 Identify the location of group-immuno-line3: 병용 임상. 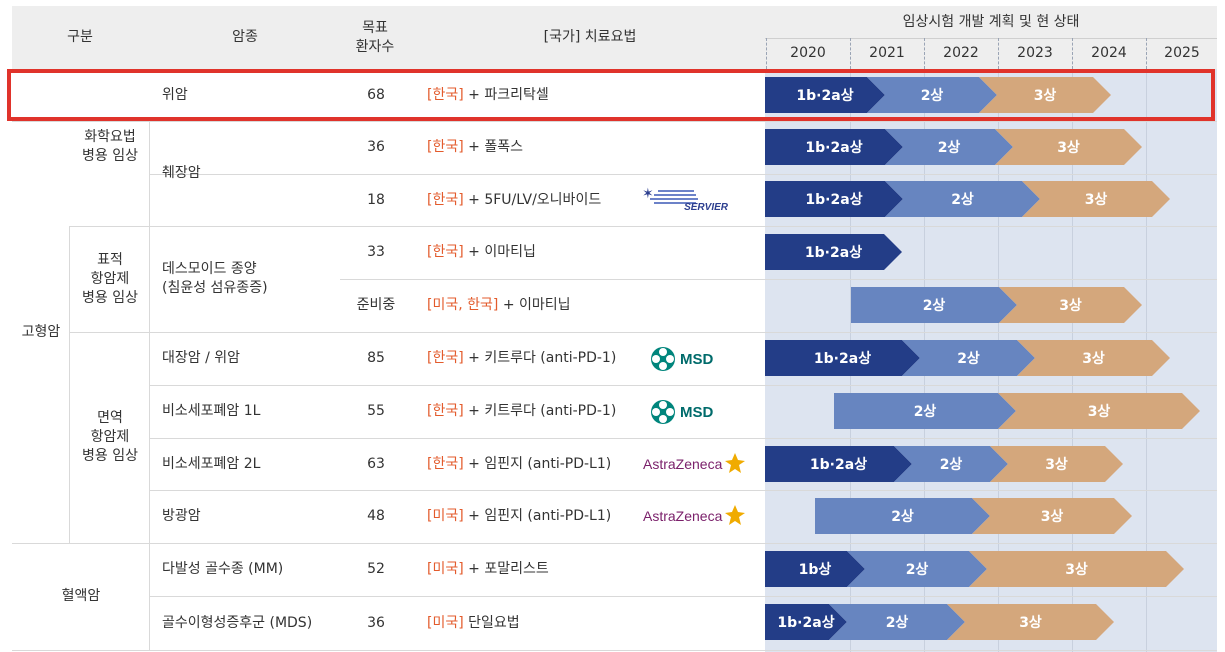
(110, 456).